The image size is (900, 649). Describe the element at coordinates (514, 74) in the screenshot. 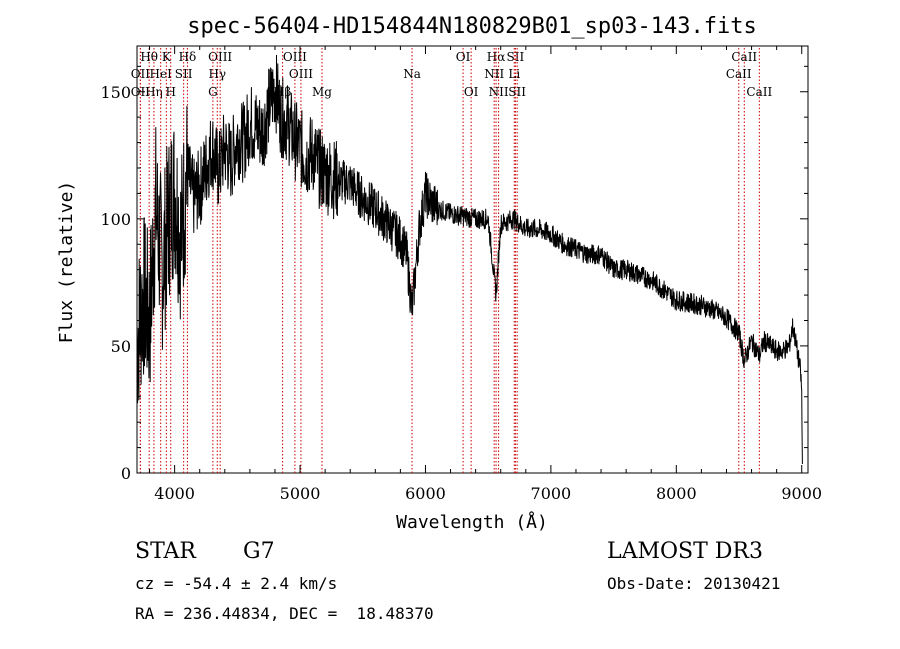

I see `spectral-line-label: Li` at that location.